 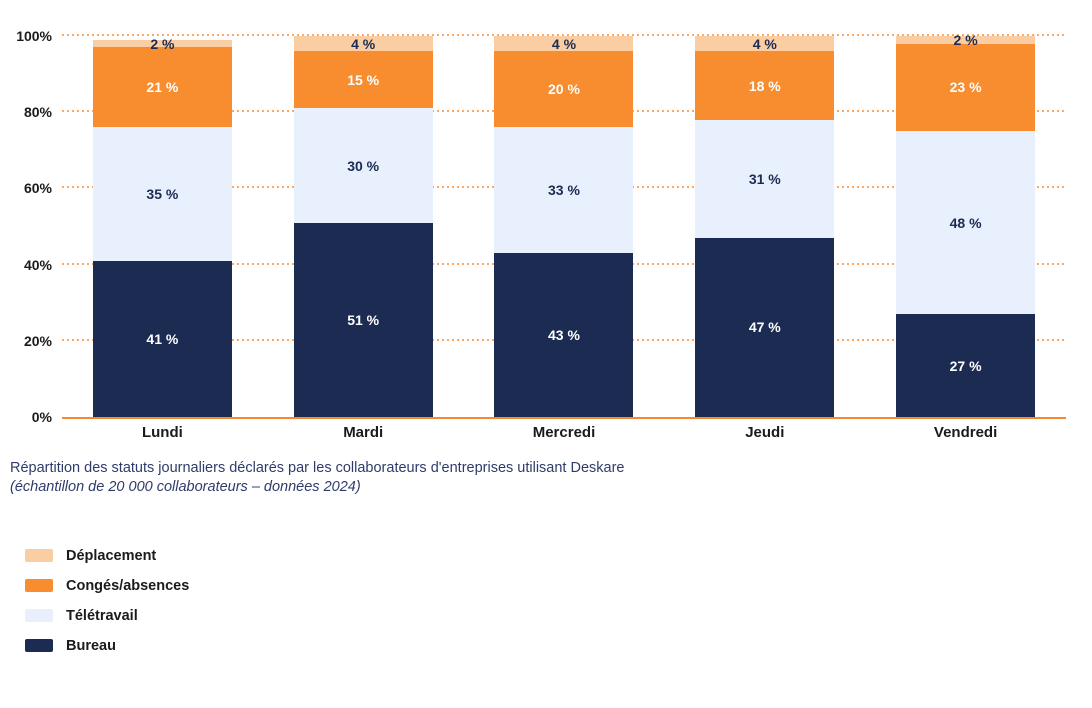 I want to click on segment-deplacement-mardi: 4 %, so click(x=363, y=43).